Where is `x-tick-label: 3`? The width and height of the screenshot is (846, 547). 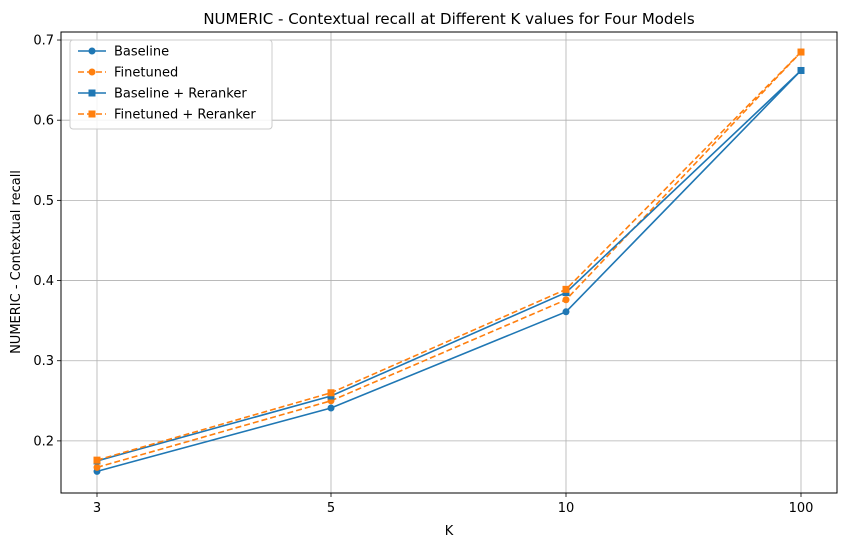
x-tick-label: 3 is located at coordinates (97, 508).